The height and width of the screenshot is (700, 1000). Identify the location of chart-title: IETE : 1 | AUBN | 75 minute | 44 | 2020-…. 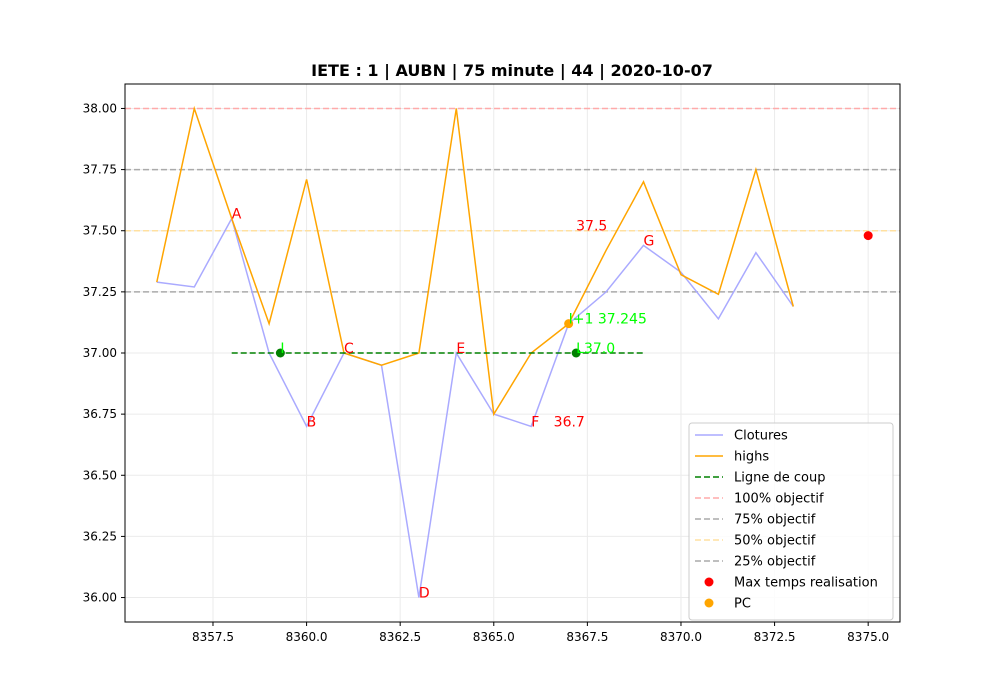
(512, 71).